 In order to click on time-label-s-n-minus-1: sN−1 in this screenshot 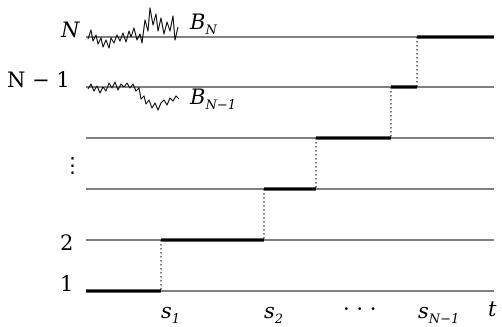, I will do `click(438, 313)`.